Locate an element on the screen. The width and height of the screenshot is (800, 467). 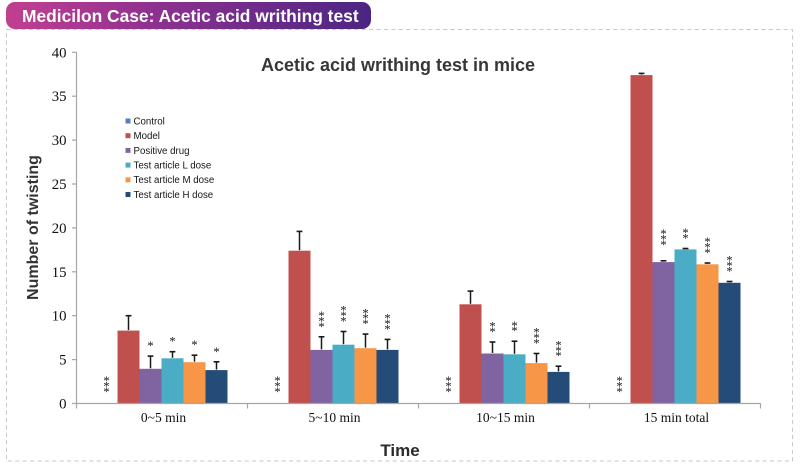
svg-text: 5~10 min is located at coordinates (335, 417).